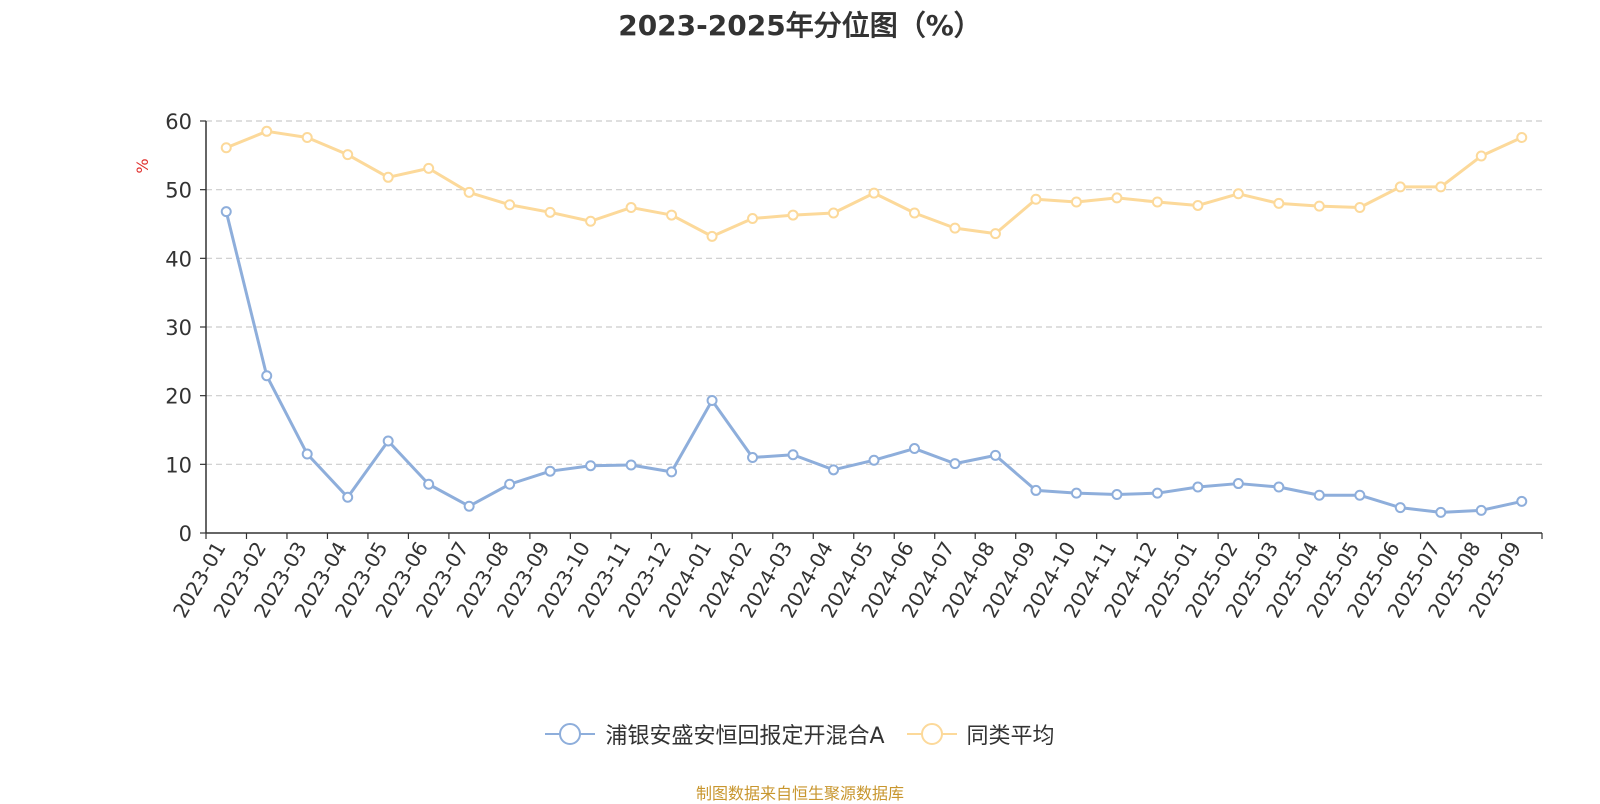 Image resolution: width=1600 pixels, height=804 pixels. What do you see at coordinates (799, 793) in the screenshot?
I see `data-source-note: 制图数据来自恒生聚源数据库` at bounding box center [799, 793].